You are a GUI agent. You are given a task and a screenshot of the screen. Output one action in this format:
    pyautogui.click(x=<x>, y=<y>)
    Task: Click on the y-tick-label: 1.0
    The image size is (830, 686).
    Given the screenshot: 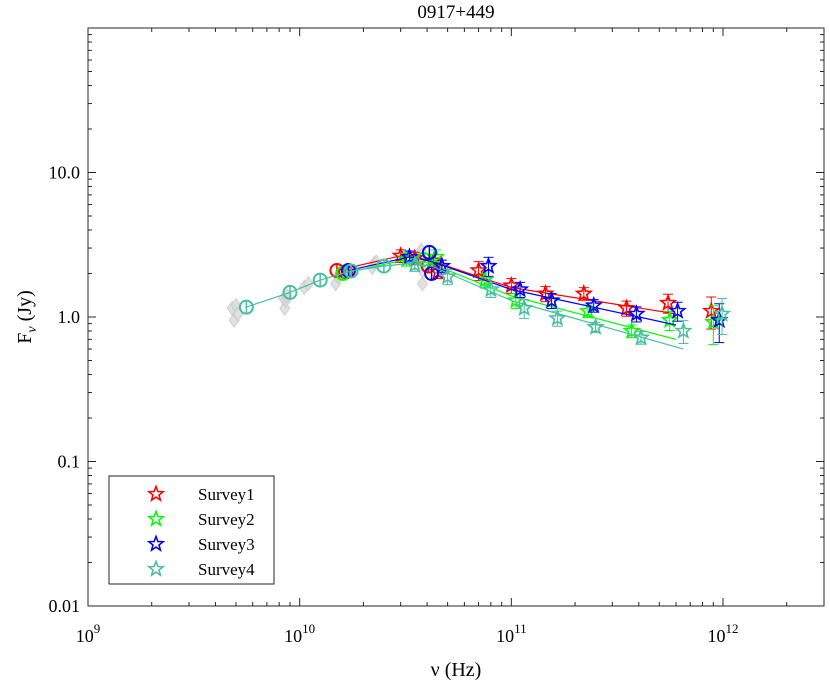 What is the action you would take?
    pyautogui.click(x=69, y=317)
    